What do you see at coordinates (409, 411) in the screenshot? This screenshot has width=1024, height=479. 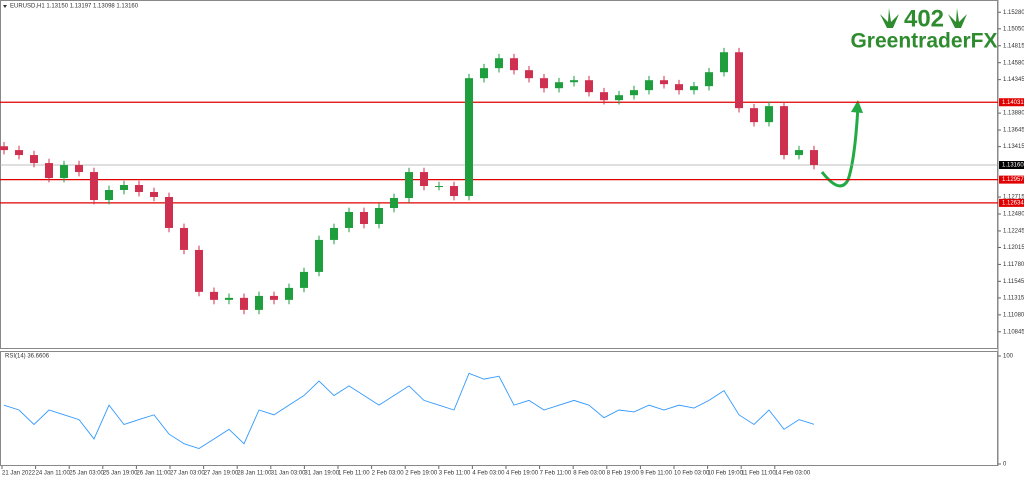 I see `rsi-line` at bounding box center [409, 411].